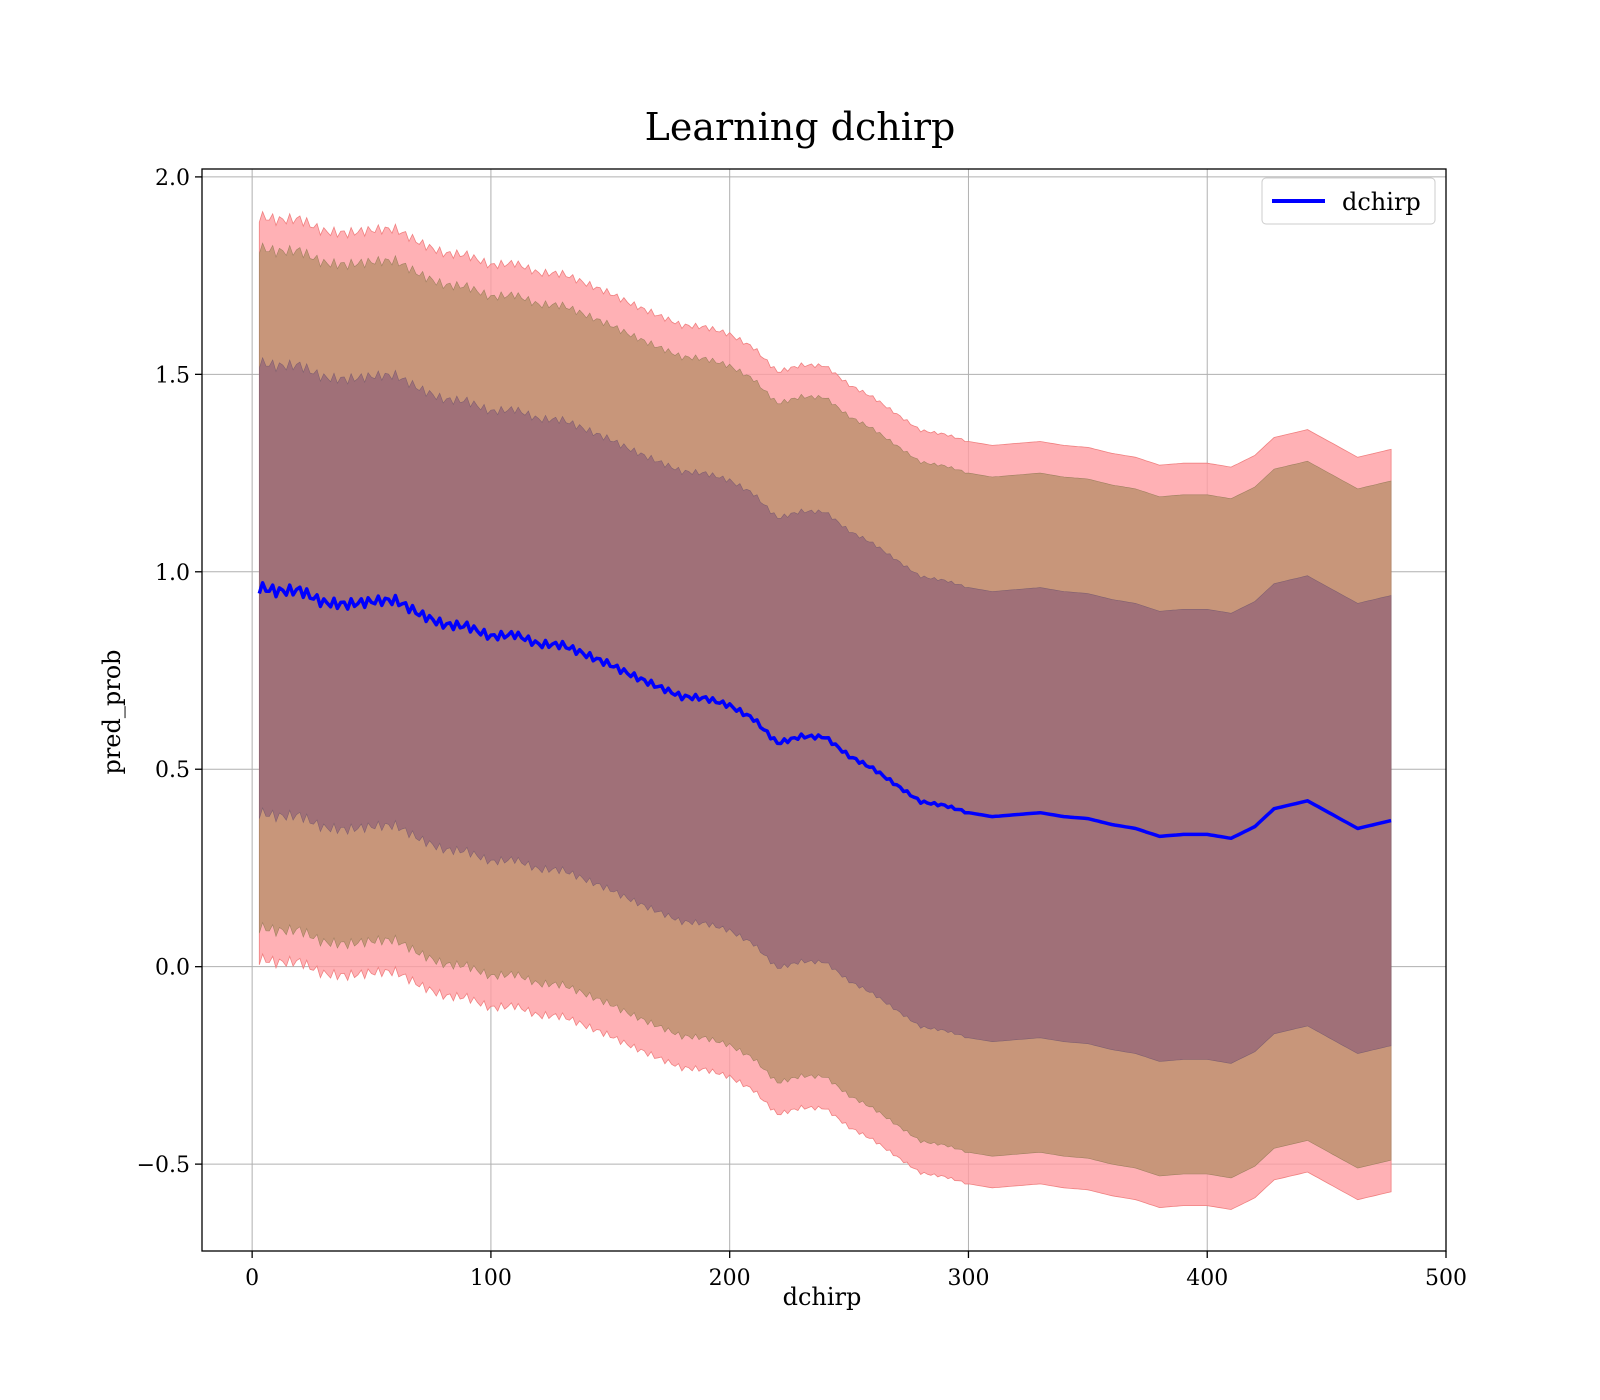  I want to click on y-tick-label: 1.5, so click(172, 375).